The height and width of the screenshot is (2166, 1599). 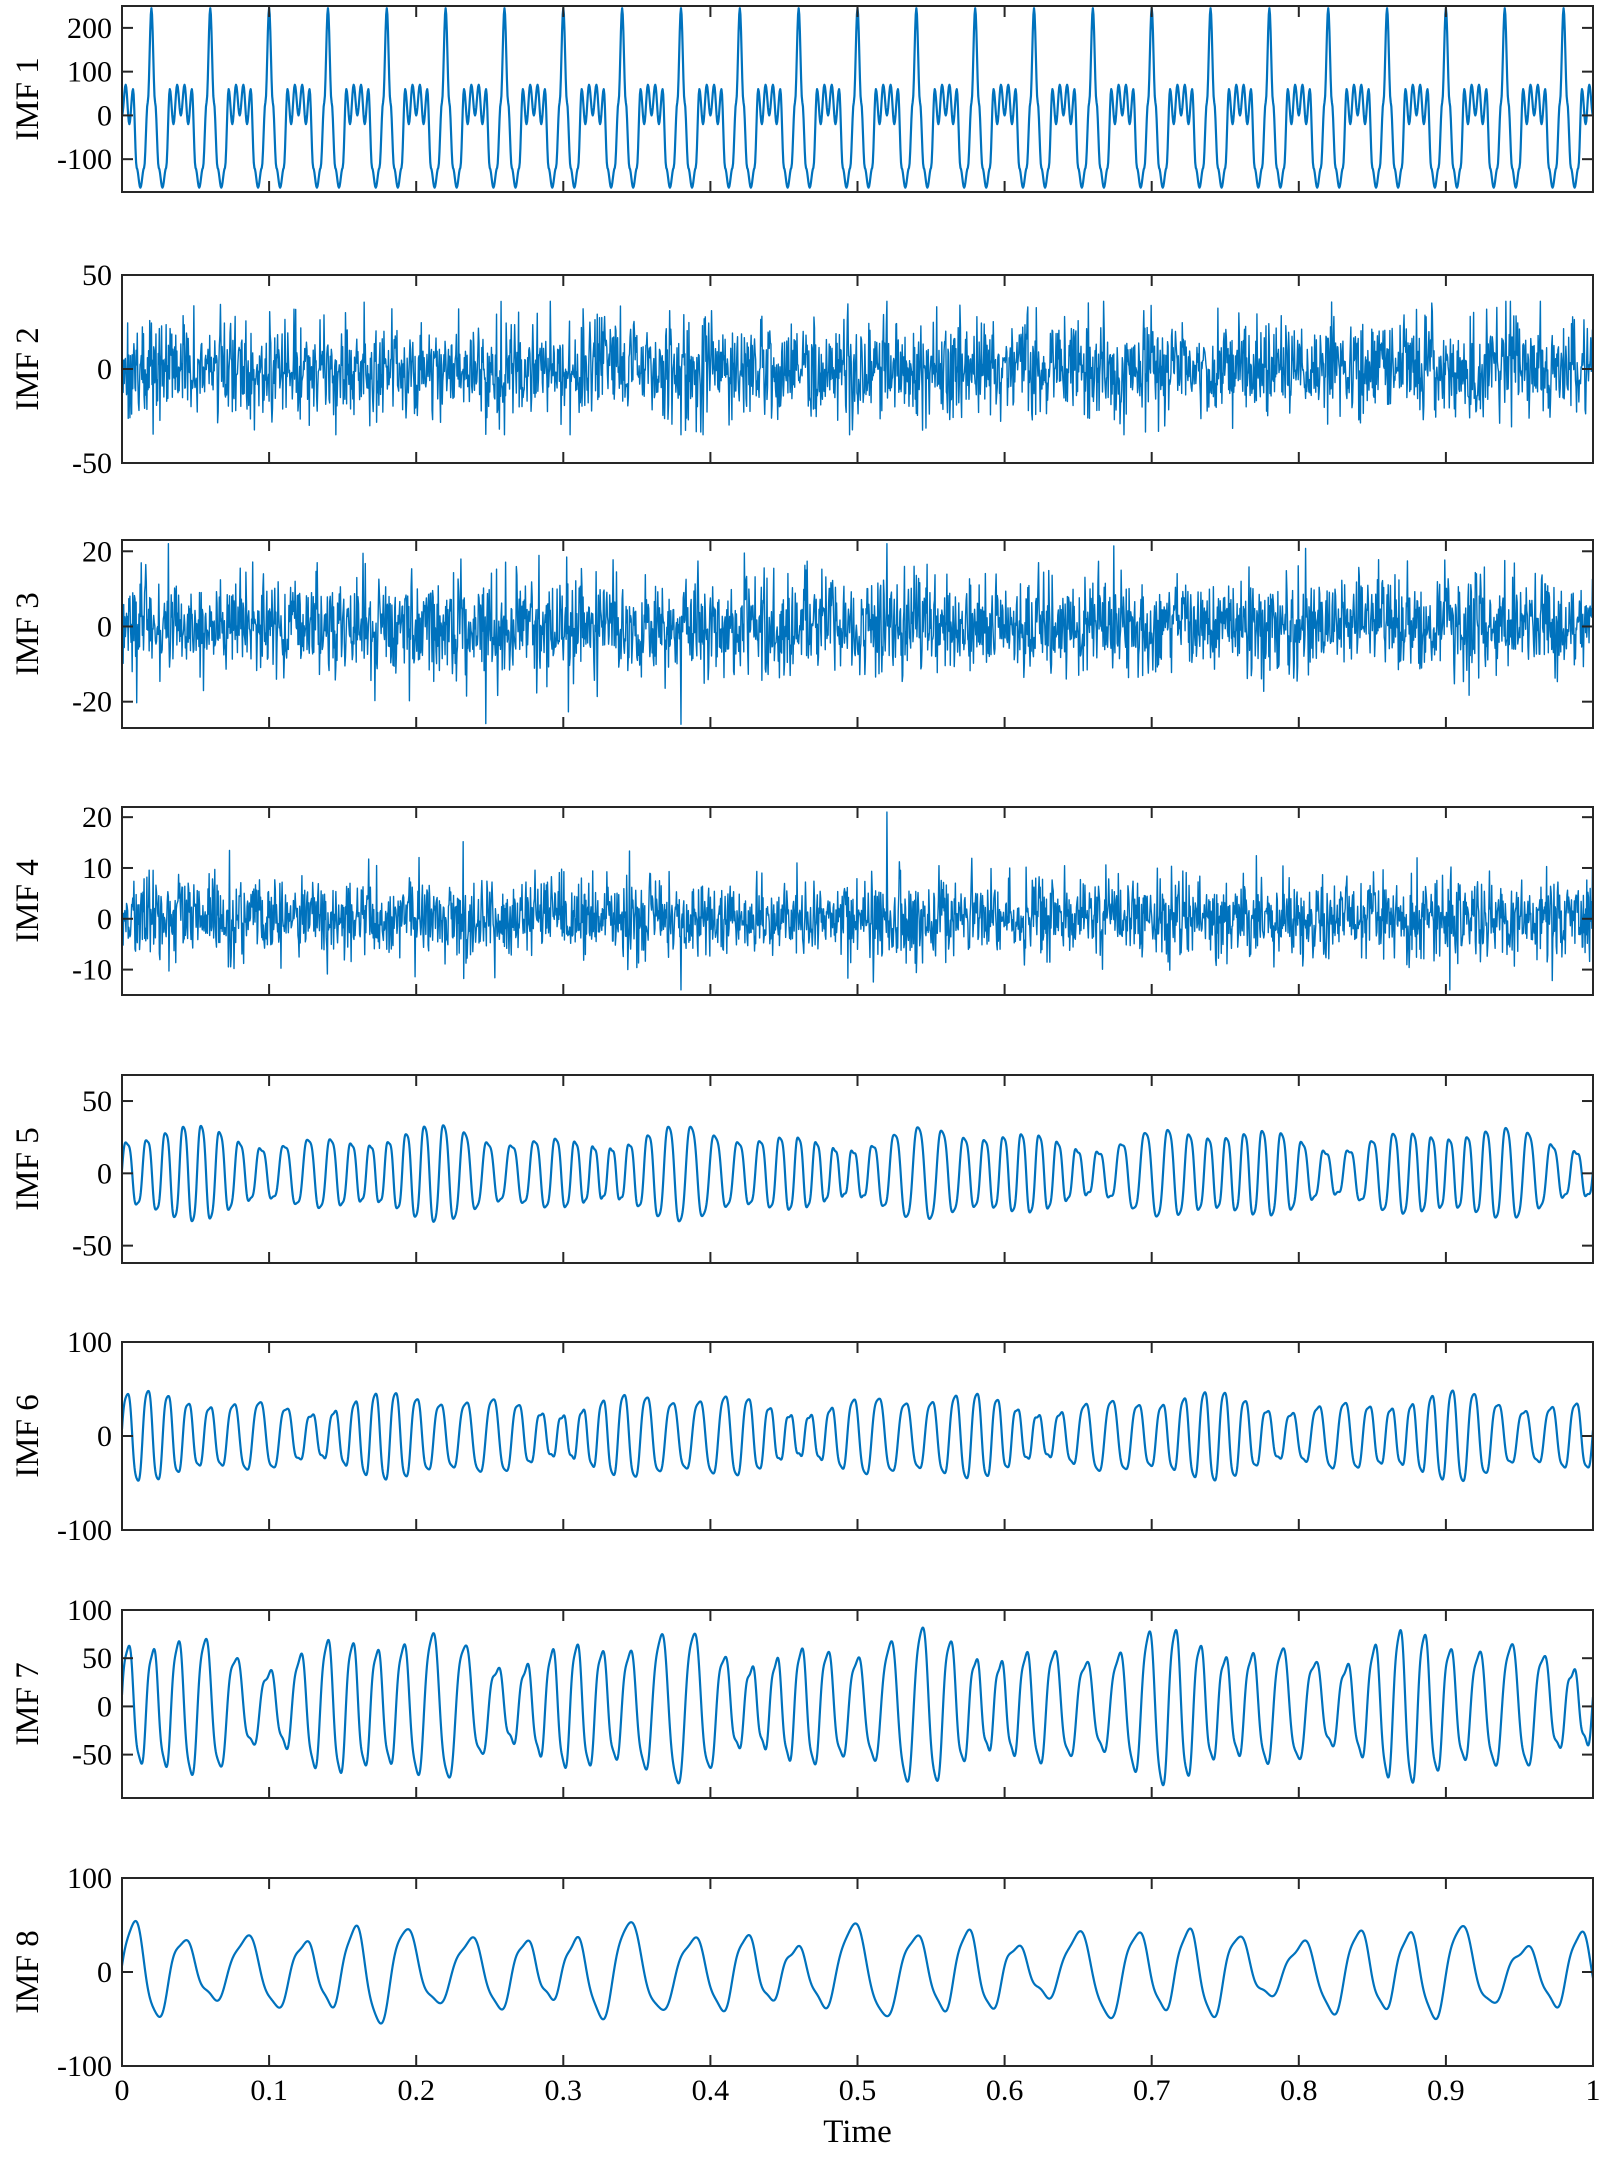 I want to click on imf-panel-4: -10 0 10 20 IMF 4, so click(x=802, y=898).